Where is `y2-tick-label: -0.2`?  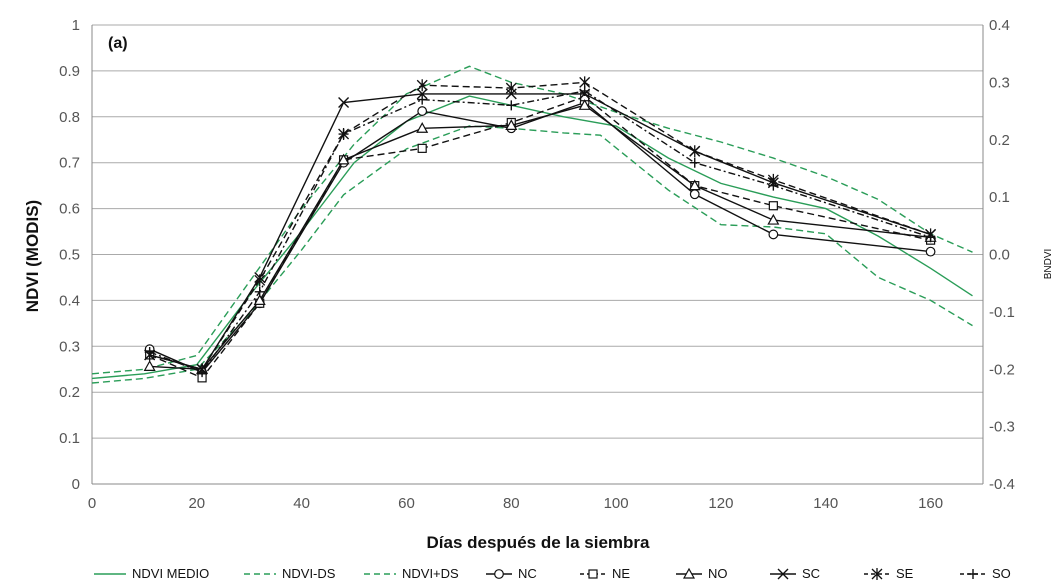
y2-tick-label: -0.2 is located at coordinates (1002, 369).